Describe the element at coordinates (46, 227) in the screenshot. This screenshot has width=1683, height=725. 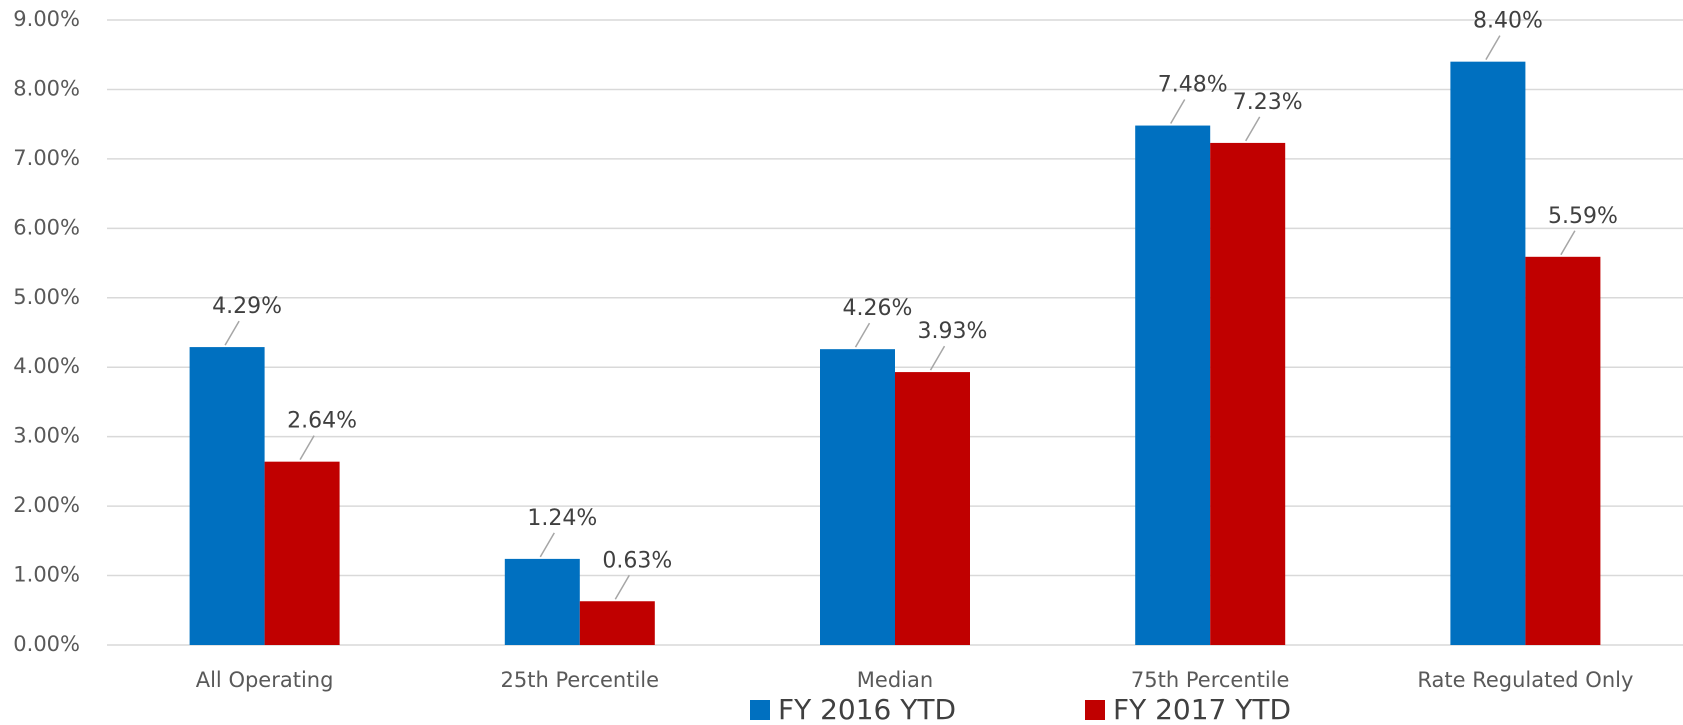
I see `y-tick-label: 6.00%` at that location.